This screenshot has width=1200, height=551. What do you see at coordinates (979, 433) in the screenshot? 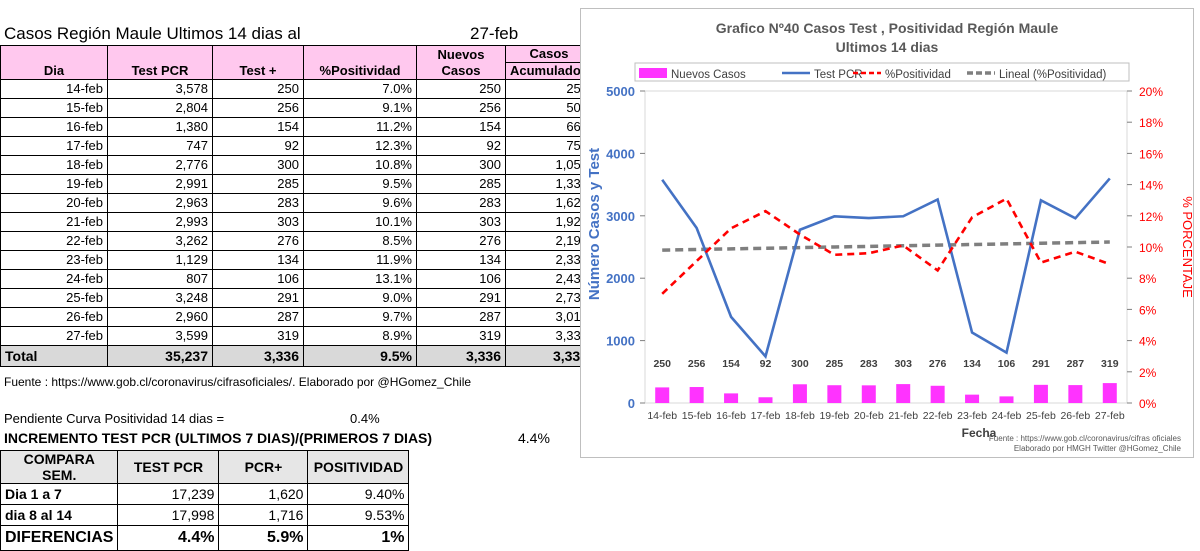
I see `x-axis-label: Fecha` at bounding box center [979, 433].